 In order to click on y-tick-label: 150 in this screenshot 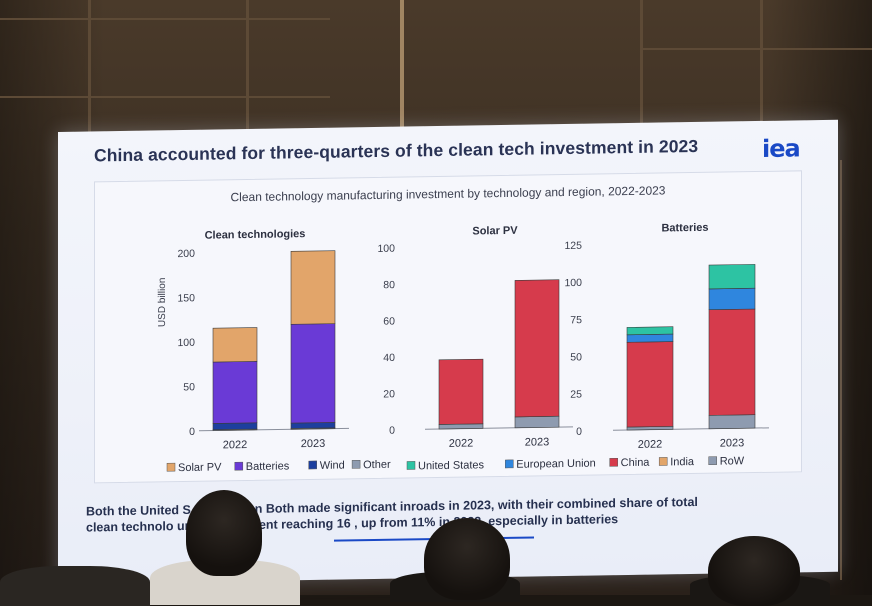, I will do `click(186, 298)`.